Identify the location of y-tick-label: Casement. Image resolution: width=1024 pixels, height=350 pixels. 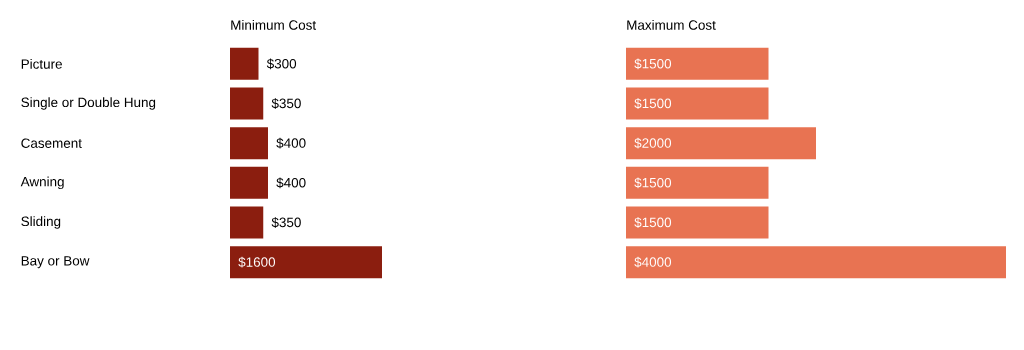
(51, 143).